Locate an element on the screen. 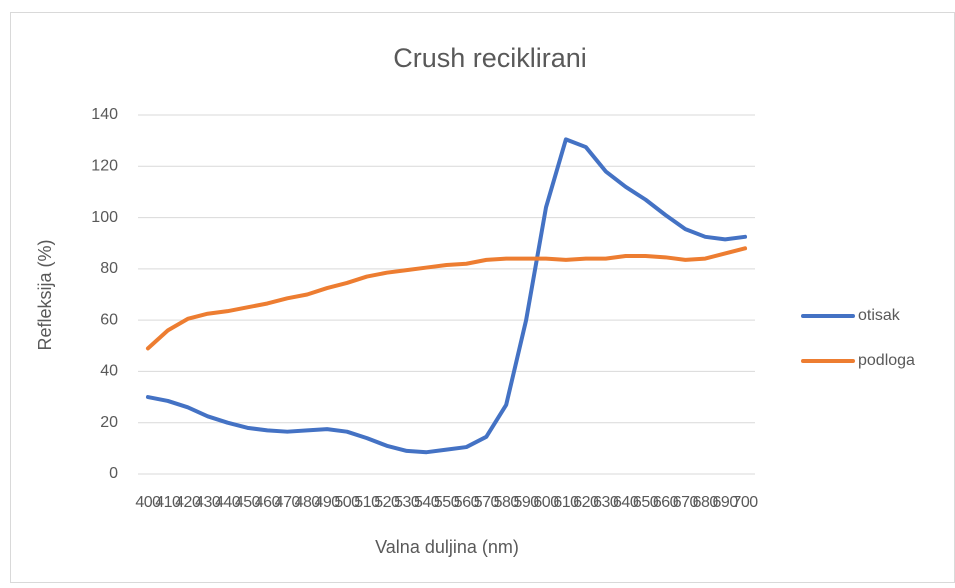  x-tick-label: 680 is located at coordinates (706, 502).